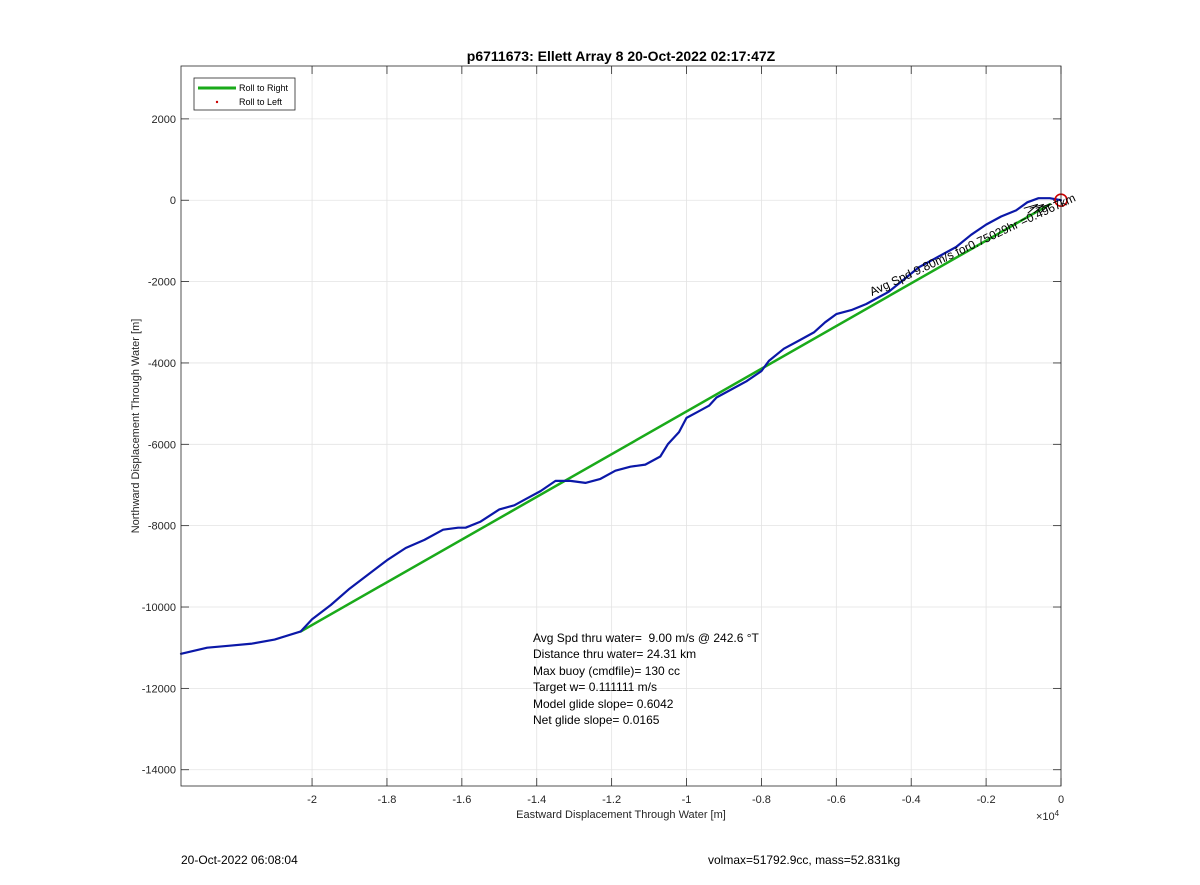 Image resolution: width=1200 pixels, height=885 pixels. I want to click on x-axis-exponent: ×10⁴, so click(1048, 816).